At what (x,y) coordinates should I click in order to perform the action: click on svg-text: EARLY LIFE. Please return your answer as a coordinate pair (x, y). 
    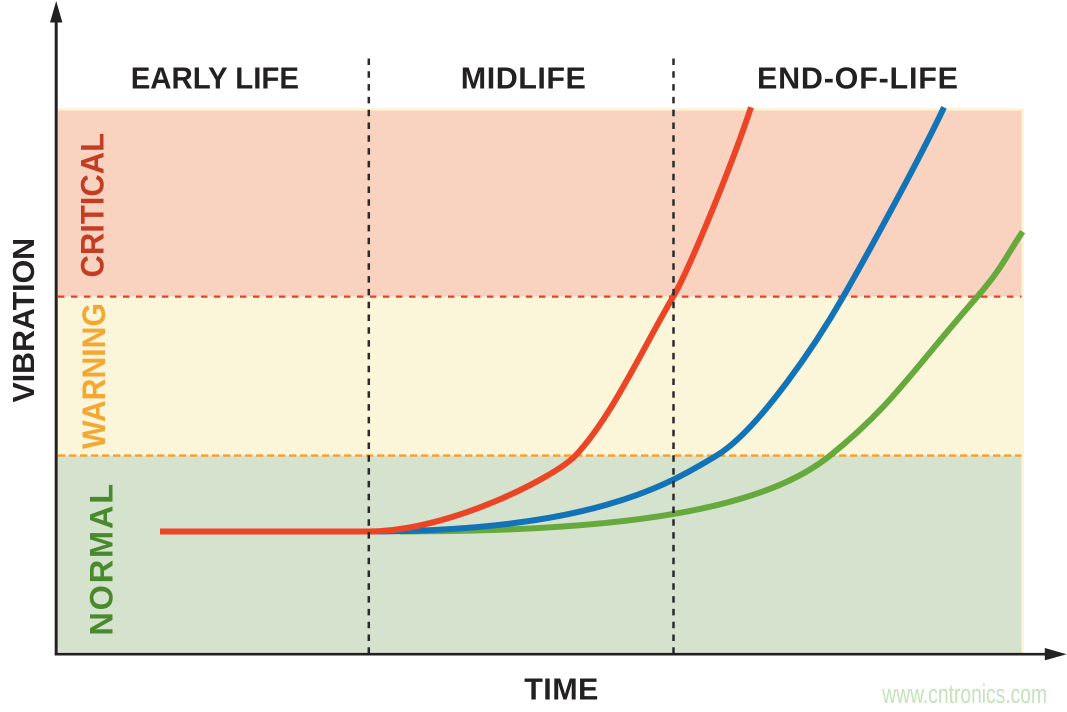
    Looking at the image, I should click on (215, 79).